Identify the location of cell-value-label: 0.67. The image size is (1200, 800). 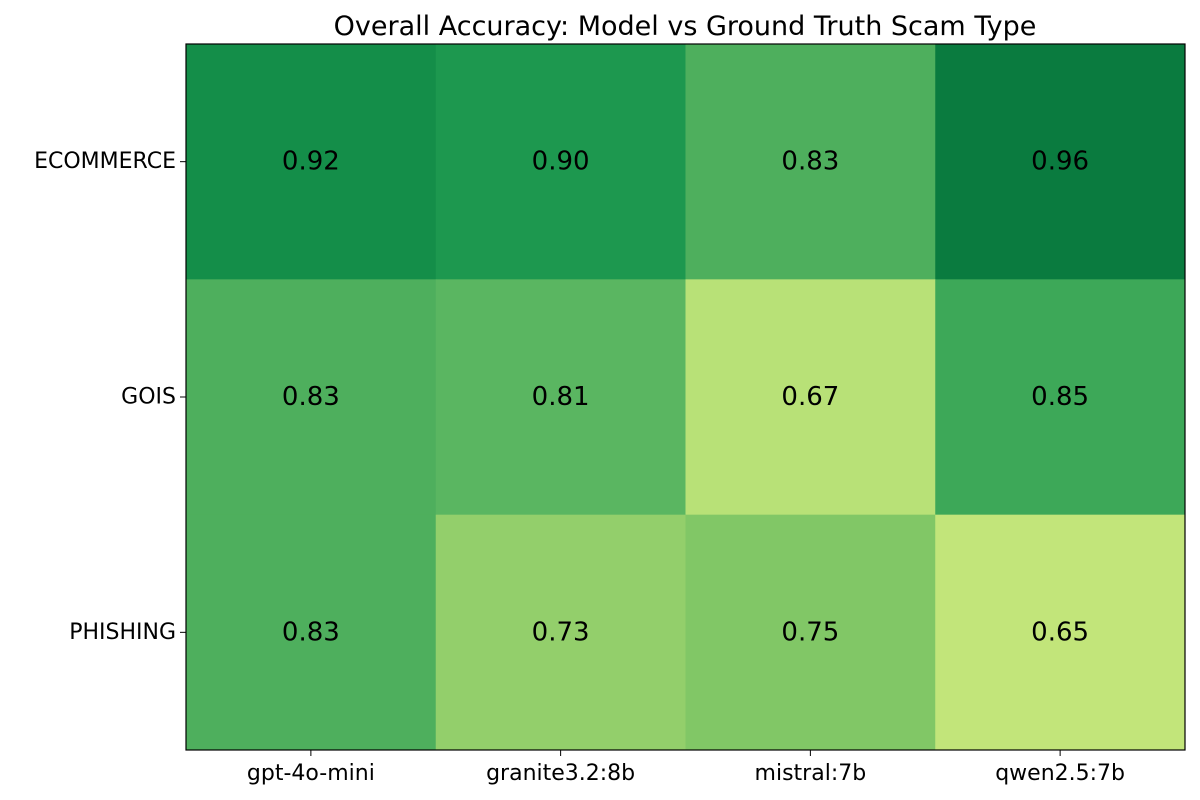
(810, 397).